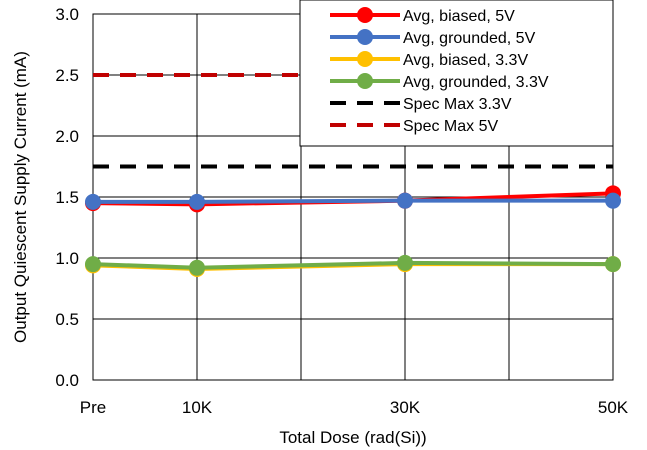 The height and width of the screenshot is (450, 647). What do you see at coordinates (67, 75) in the screenshot?
I see `y-tick-label: 2.5` at bounding box center [67, 75].